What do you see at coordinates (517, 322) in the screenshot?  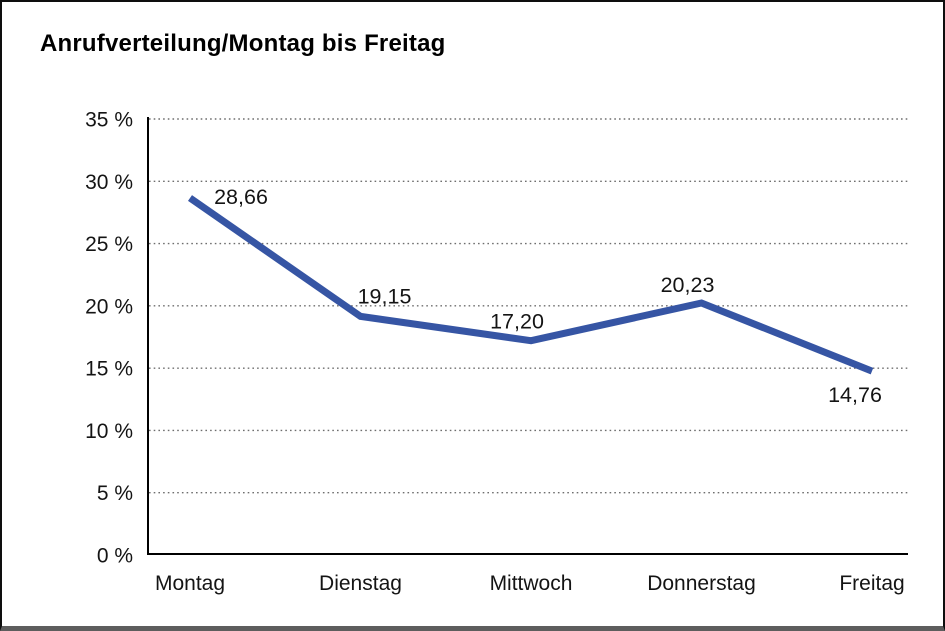 I see `point-label: 17,20` at bounding box center [517, 322].